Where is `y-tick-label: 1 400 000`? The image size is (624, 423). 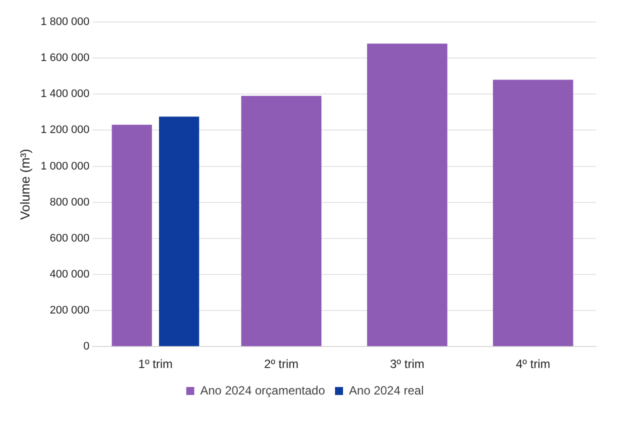
y-tick-label: 1 400 000 is located at coordinates (65, 94).